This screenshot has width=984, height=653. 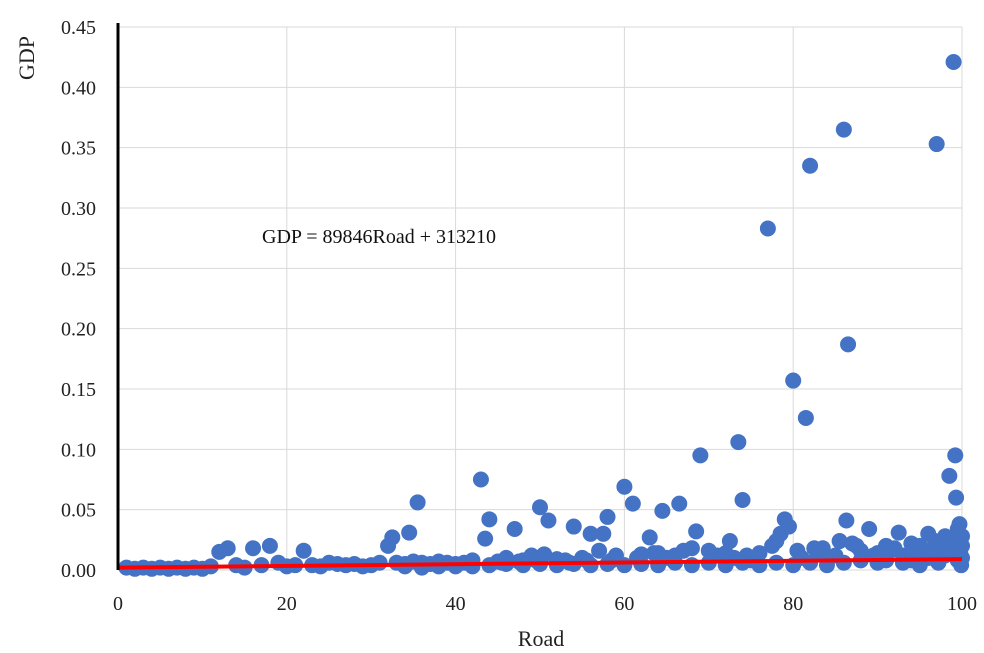 What do you see at coordinates (962, 604) in the screenshot?
I see `x-tick-label: 100` at bounding box center [962, 604].